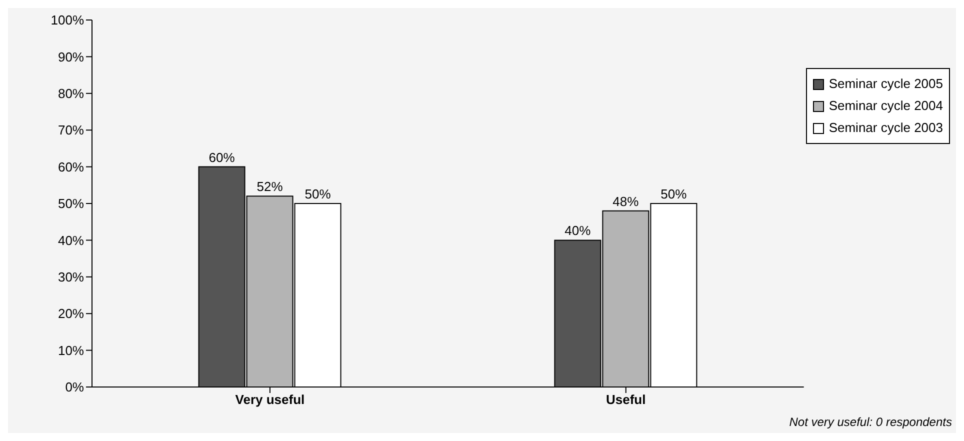  I want to click on data-label: 60%, so click(222, 157).